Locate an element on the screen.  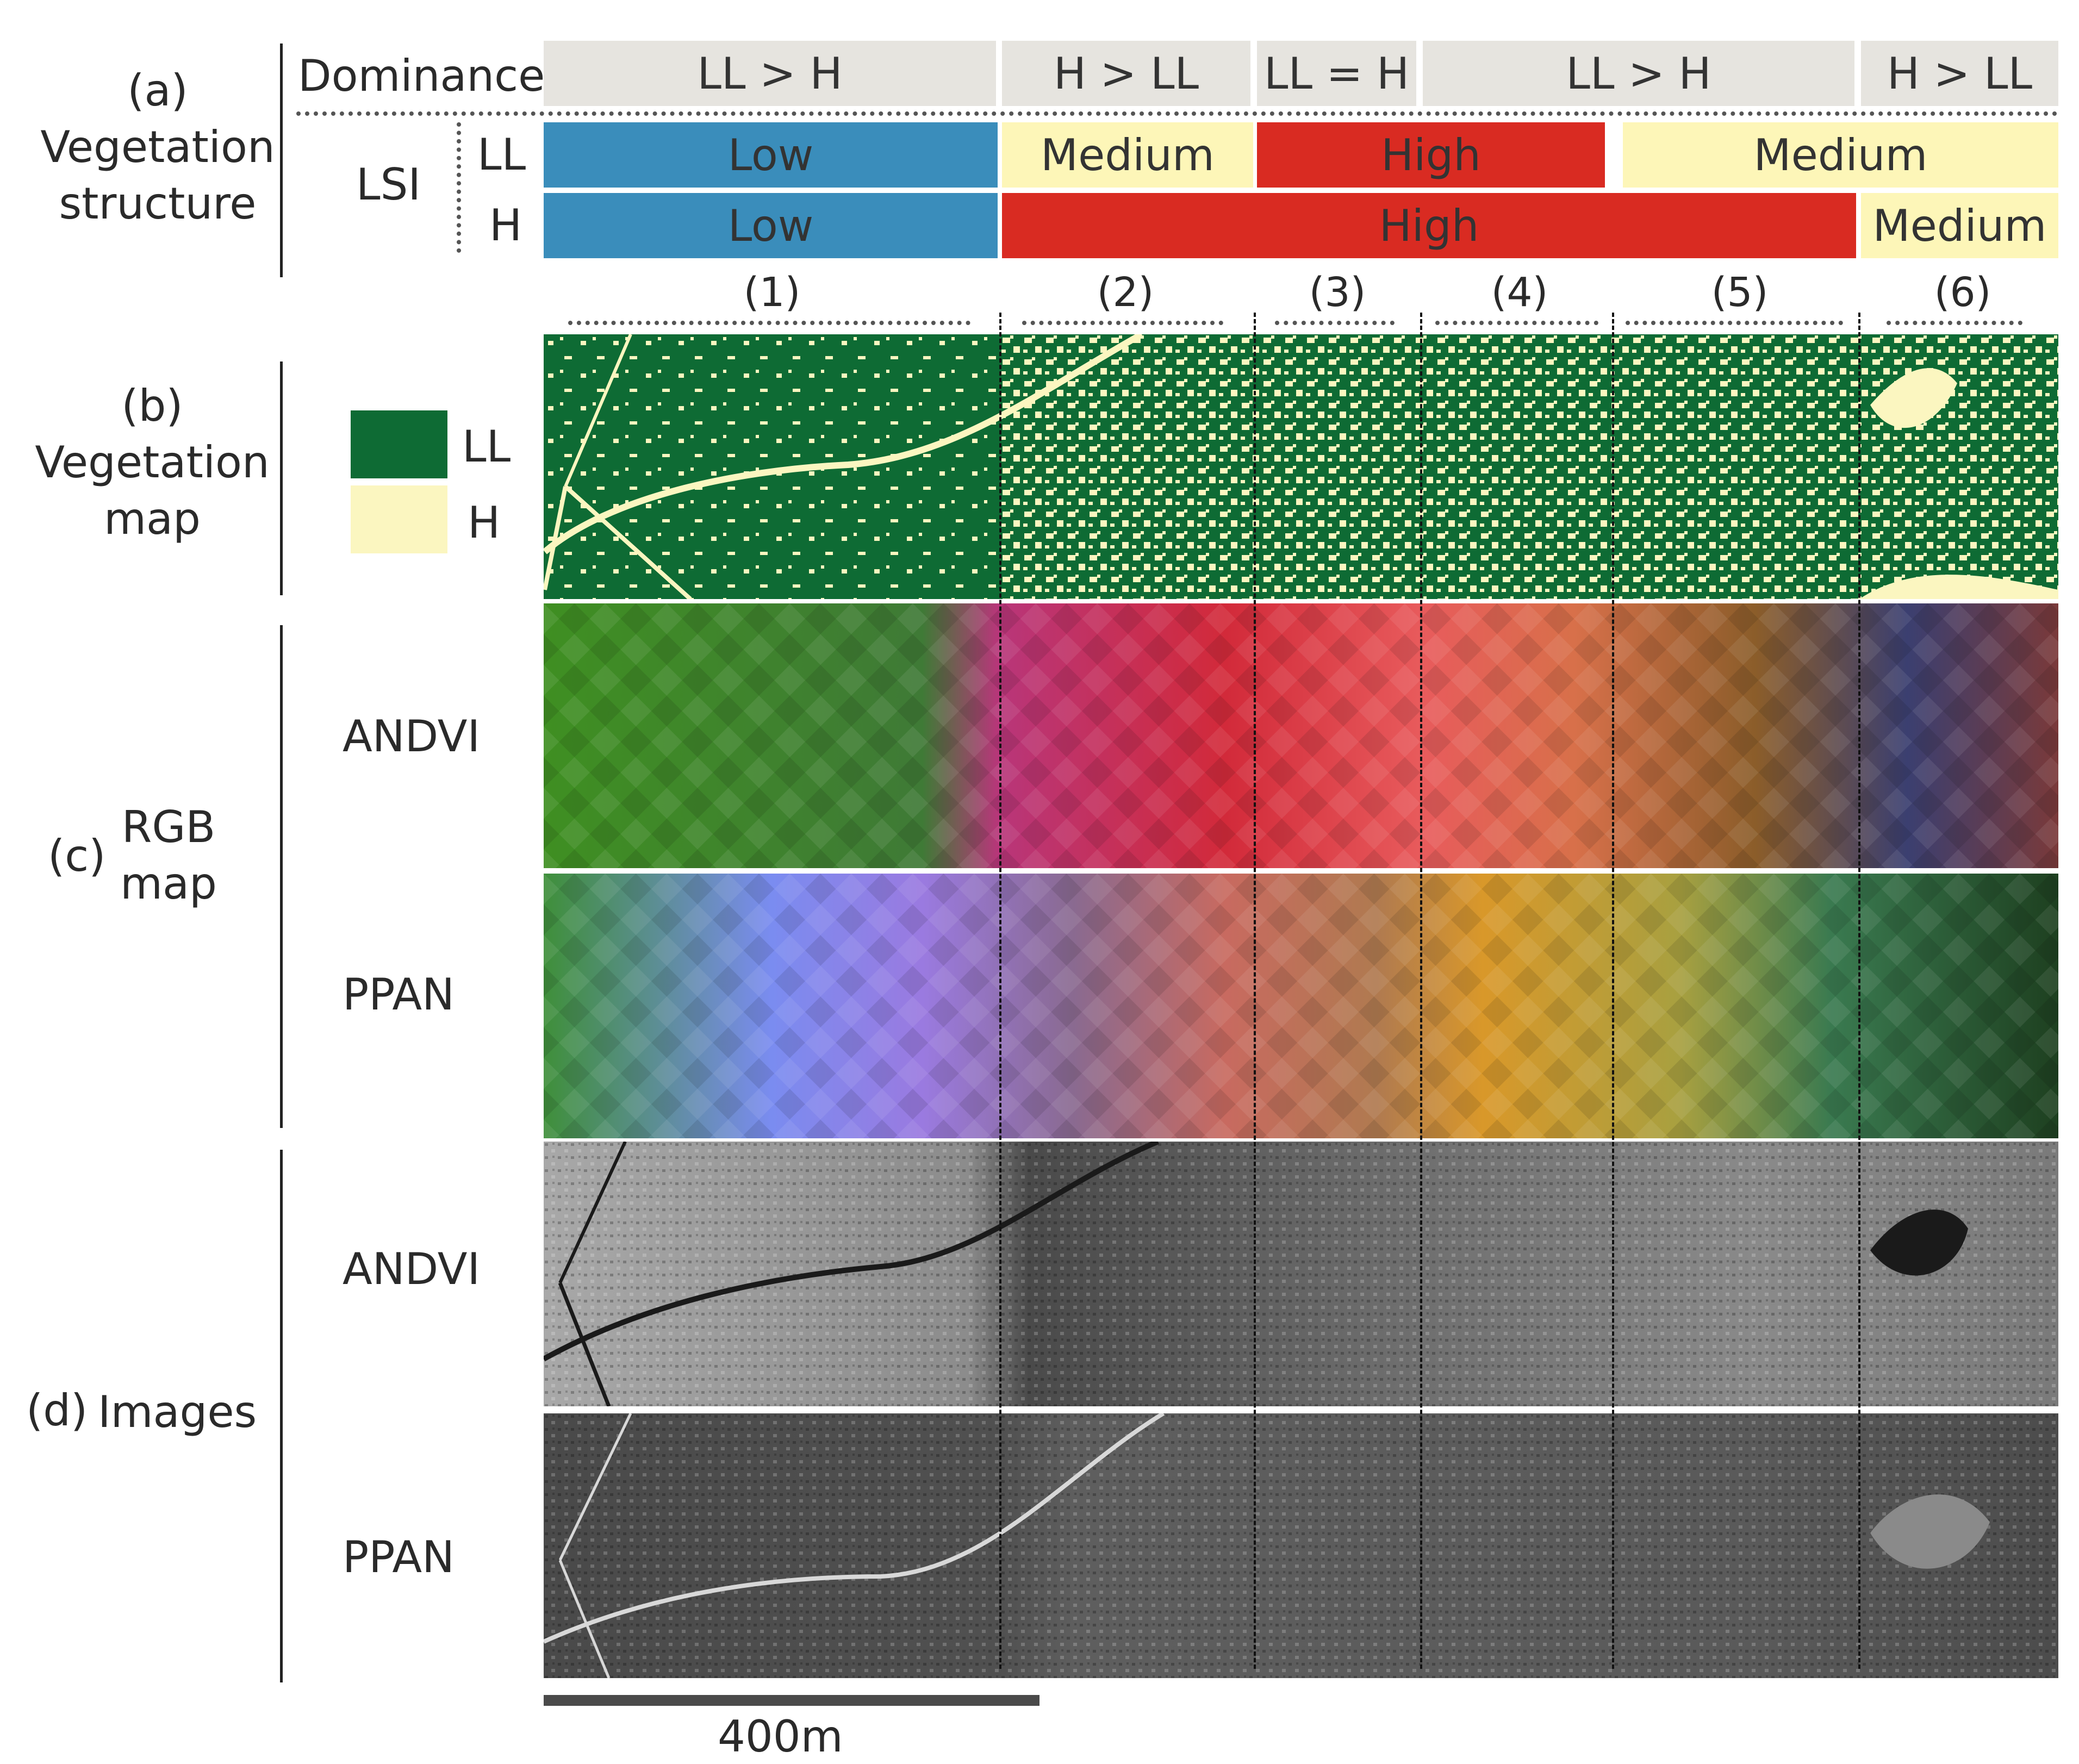
image-row-label-andvi: ANDVI is located at coordinates (412, 1269).